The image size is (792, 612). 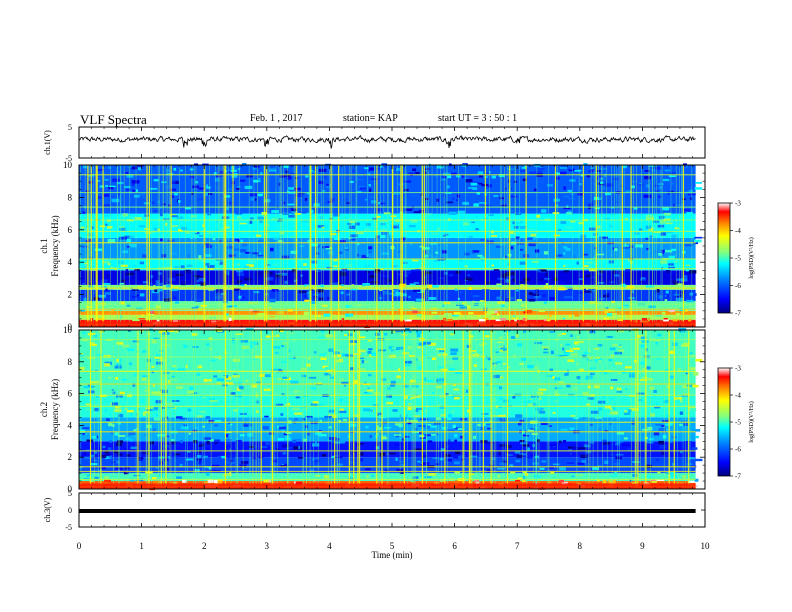 What do you see at coordinates (392, 546) in the screenshot?
I see `x-tick-label: 5` at bounding box center [392, 546].